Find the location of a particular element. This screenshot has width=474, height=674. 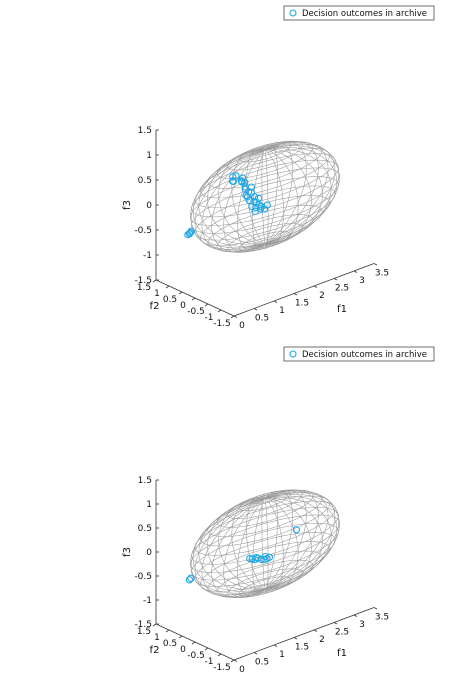

ellipsoid-wireframe is located at coordinates (265, 543).